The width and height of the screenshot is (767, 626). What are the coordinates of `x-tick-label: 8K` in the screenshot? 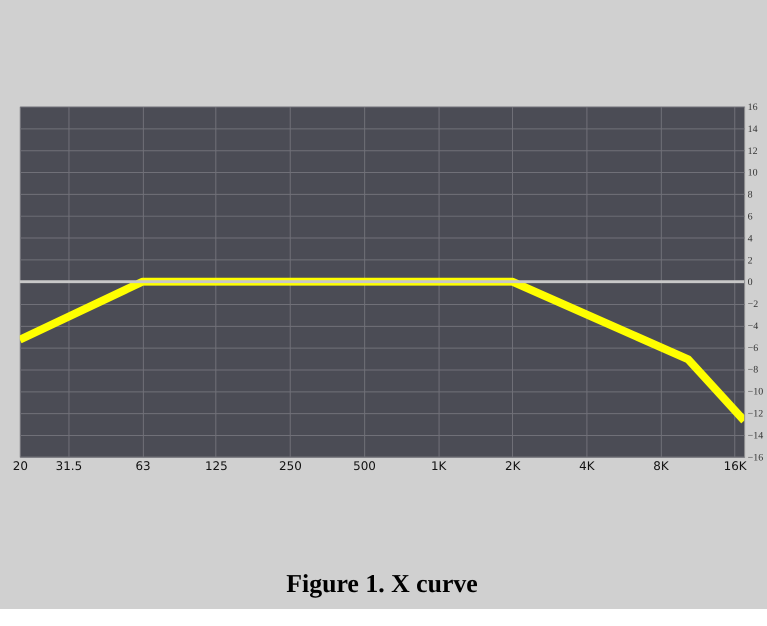 It's located at (661, 466).